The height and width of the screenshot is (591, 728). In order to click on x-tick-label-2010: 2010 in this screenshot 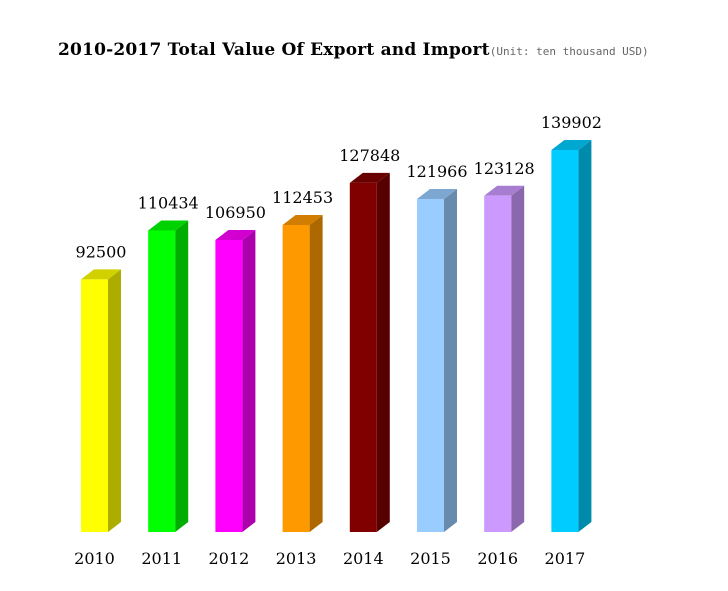, I will do `click(94, 558)`.